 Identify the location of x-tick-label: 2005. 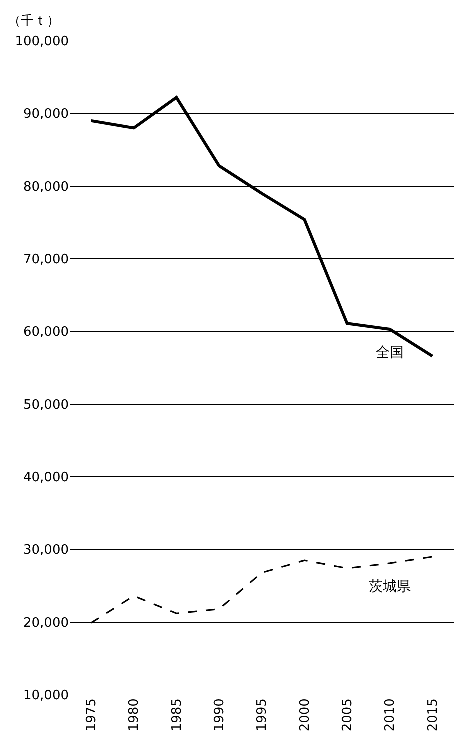
(348, 715).